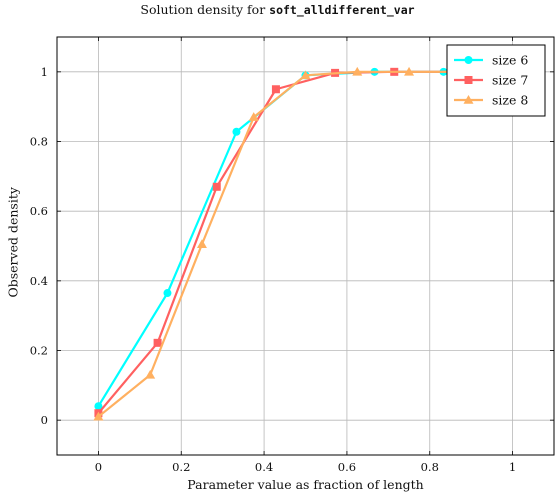 The width and height of the screenshot is (555, 498). What do you see at coordinates (510, 80) in the screenshot?
I see `legend-label: size 7` at bounding box center [510, 80].